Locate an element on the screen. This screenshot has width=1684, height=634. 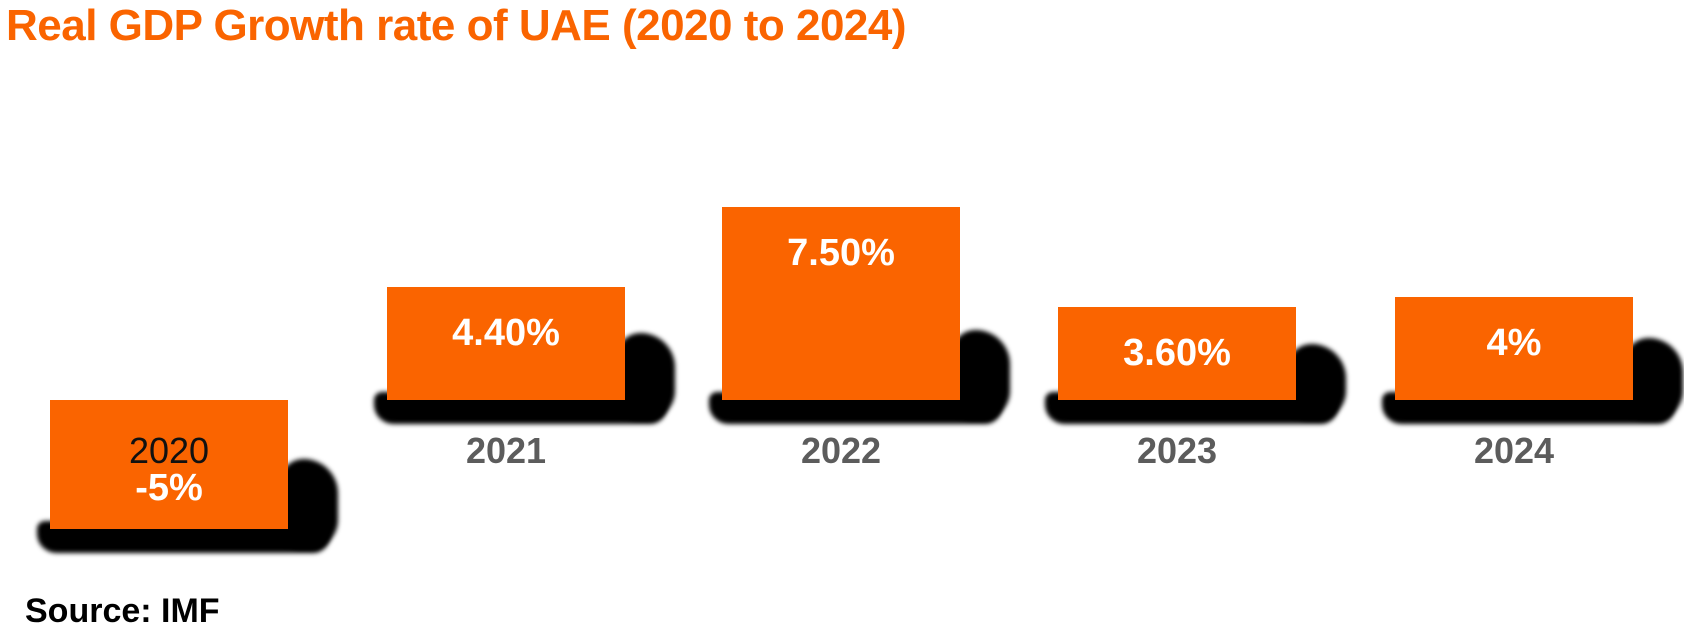
bar-group: 7.50% is located at coordinates (859, 315).